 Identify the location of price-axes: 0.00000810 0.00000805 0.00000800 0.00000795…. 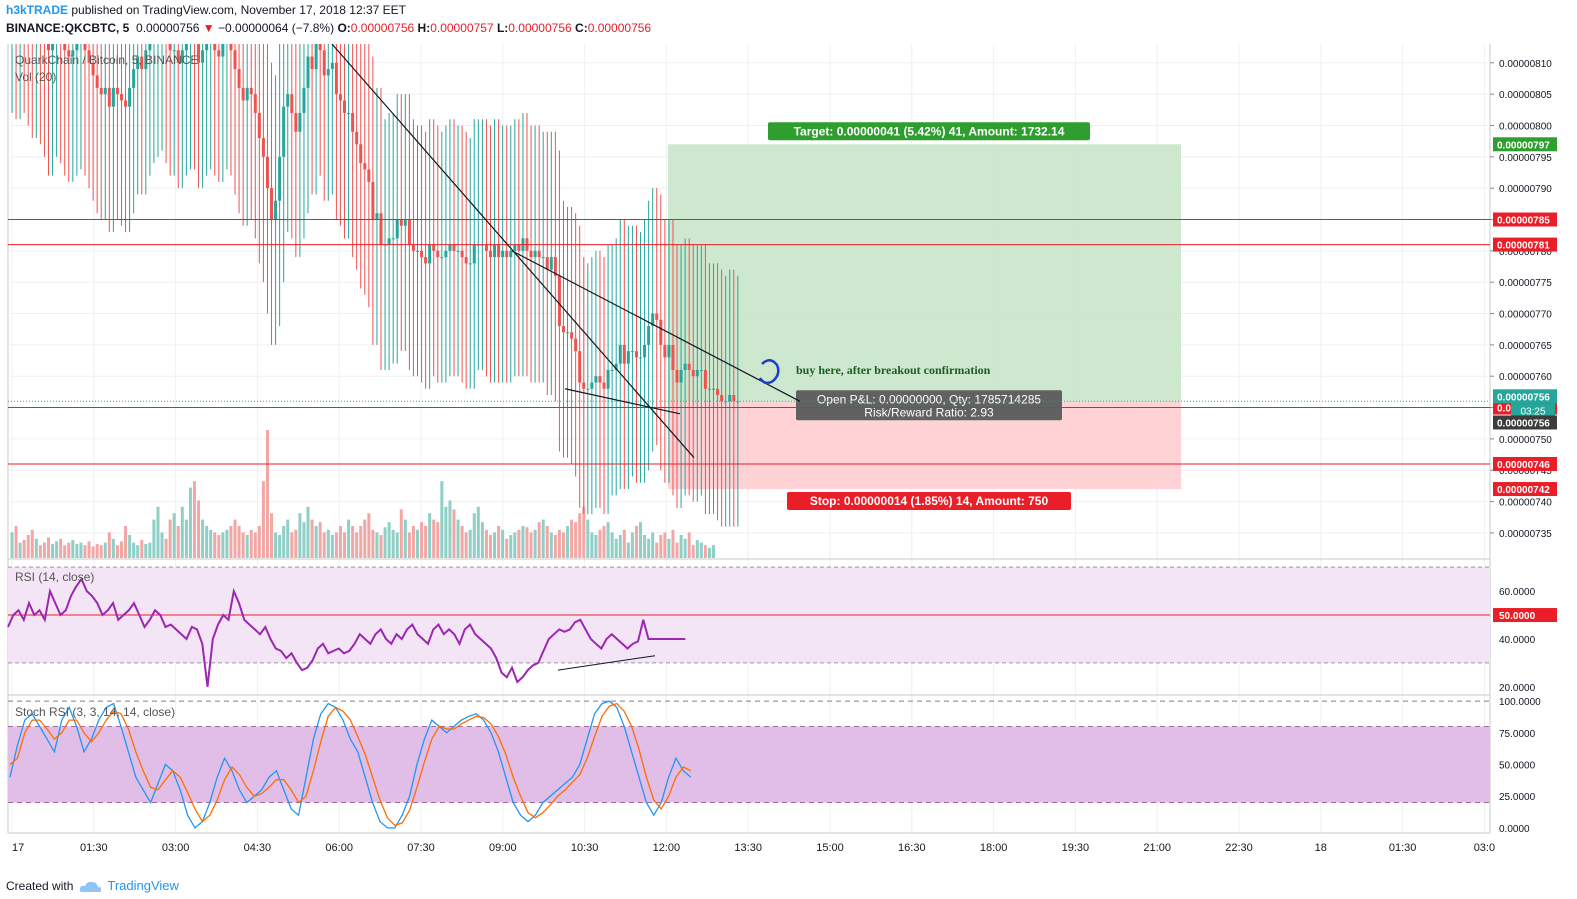
(1523, 299).